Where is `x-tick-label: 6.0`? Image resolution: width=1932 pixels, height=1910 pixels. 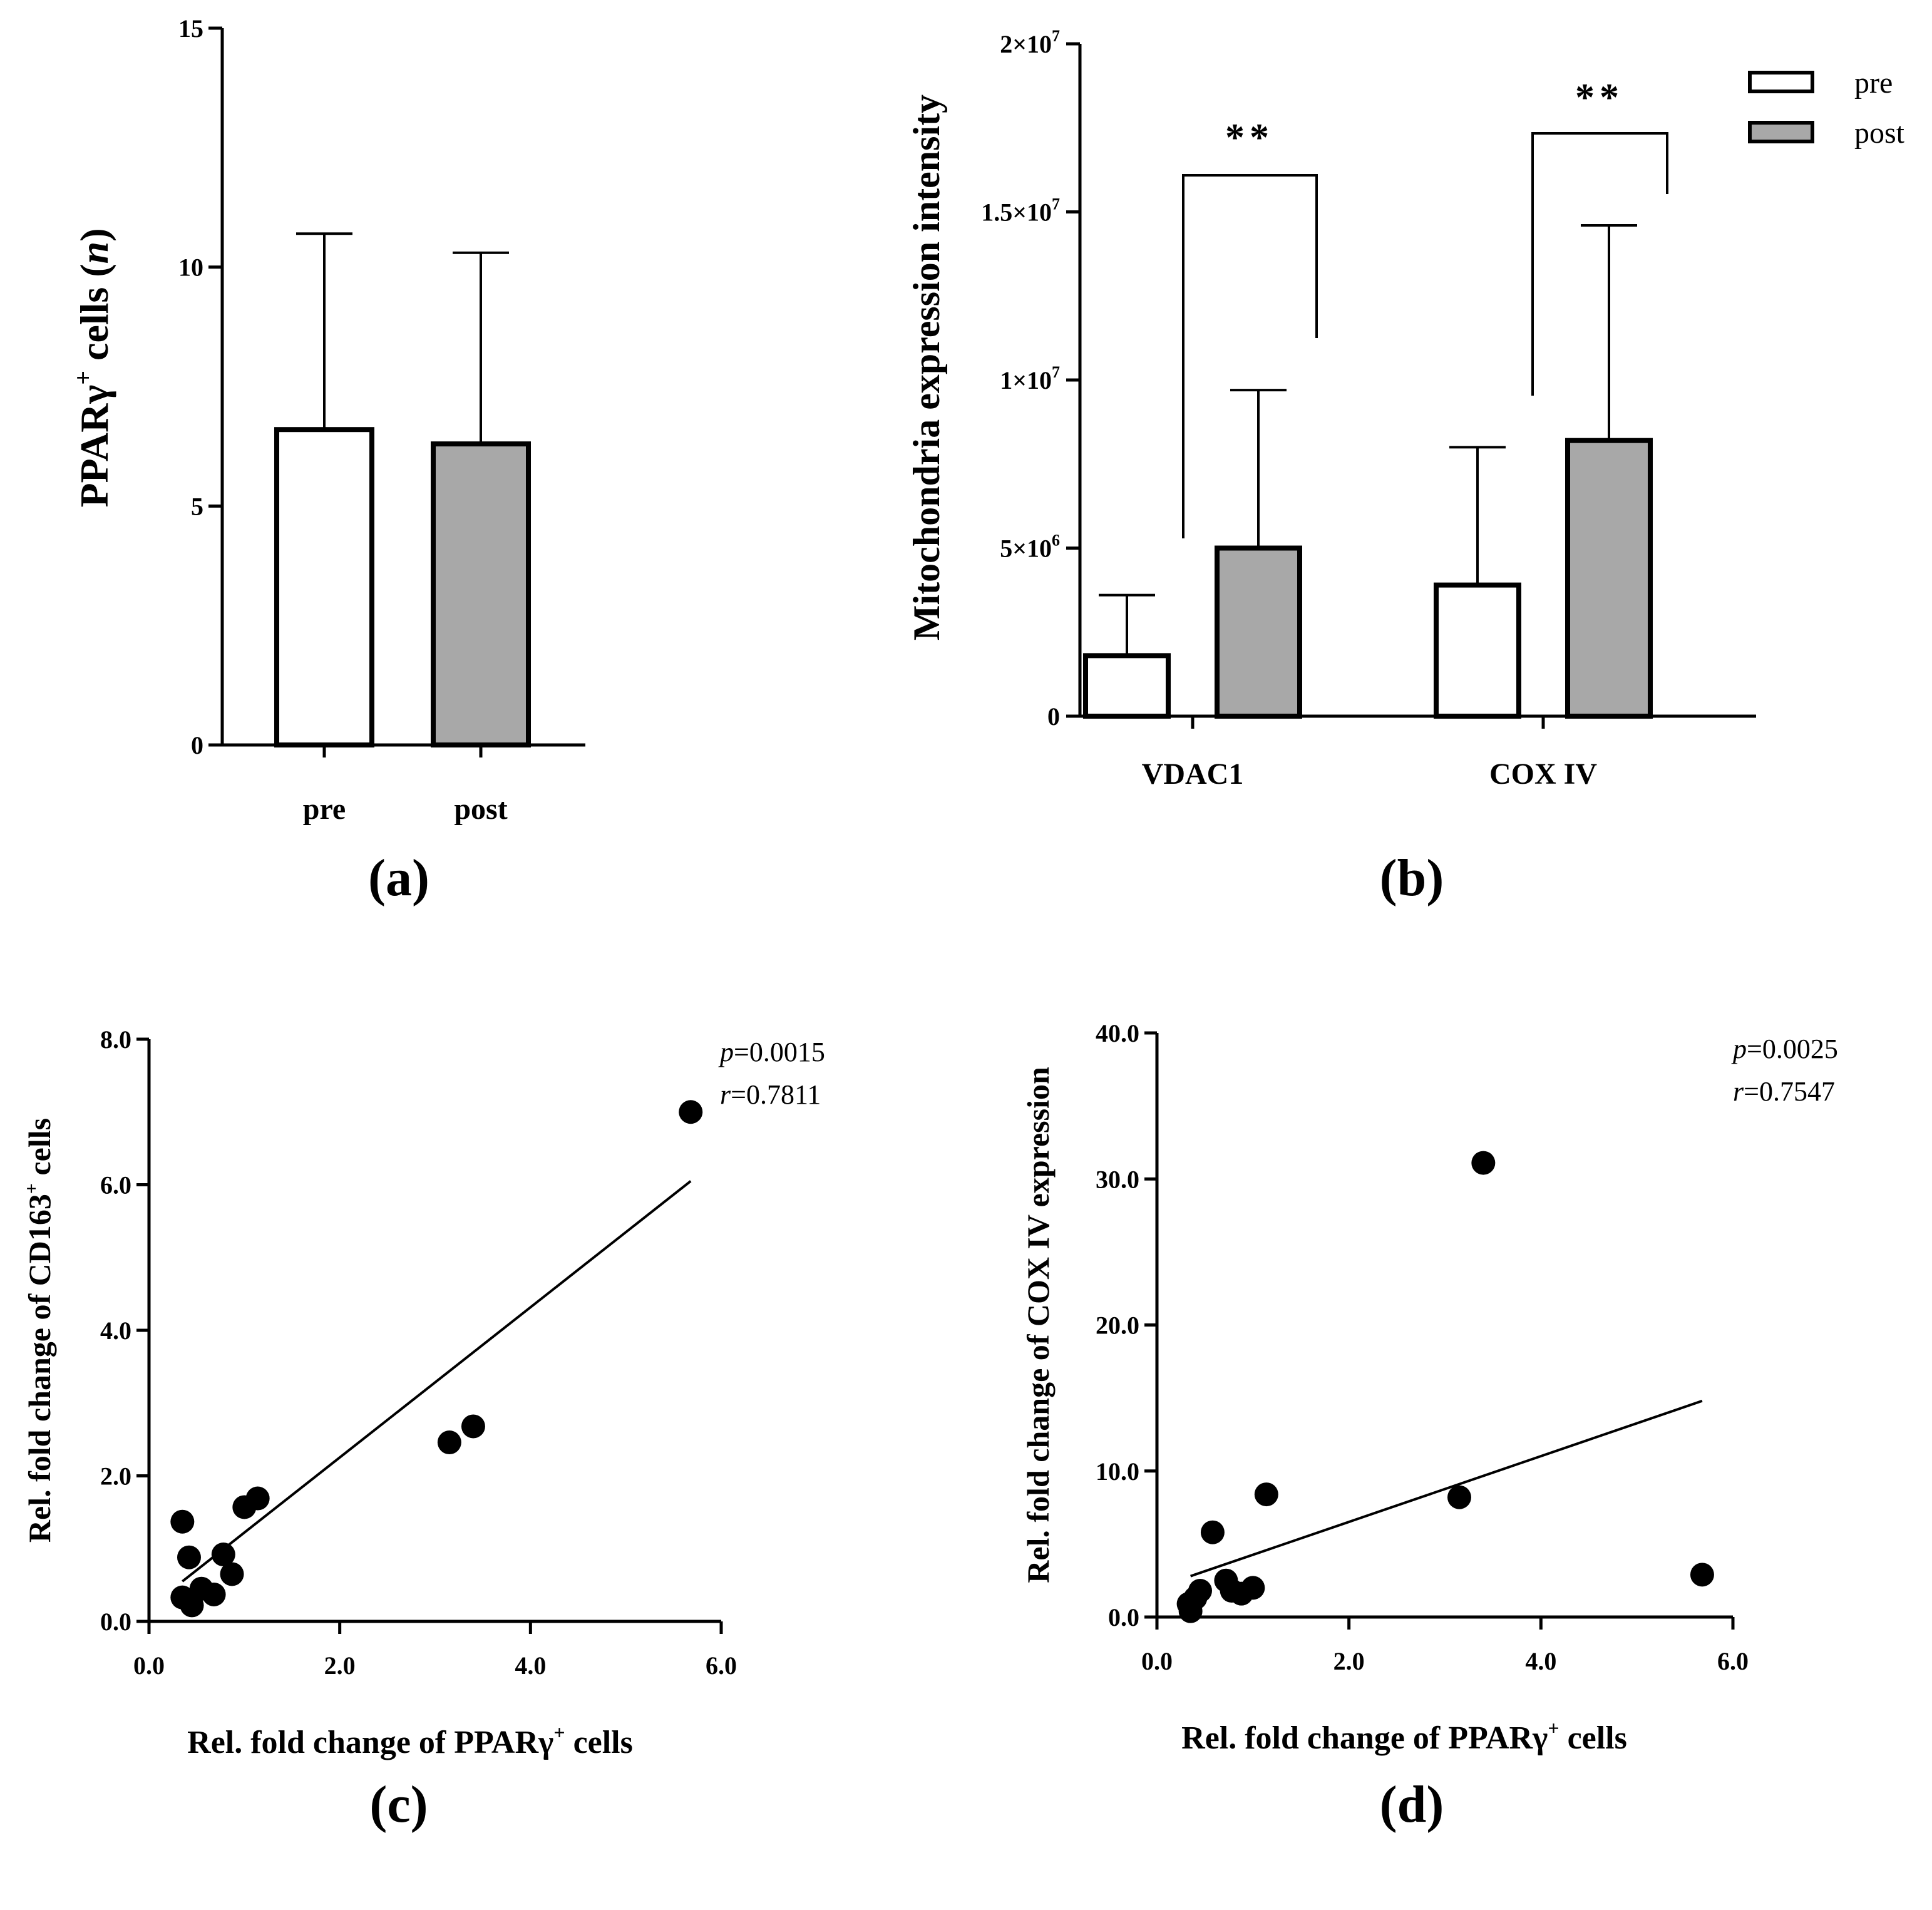 x-tick-label: 6.0 is located at coordinates (1733, 1661).